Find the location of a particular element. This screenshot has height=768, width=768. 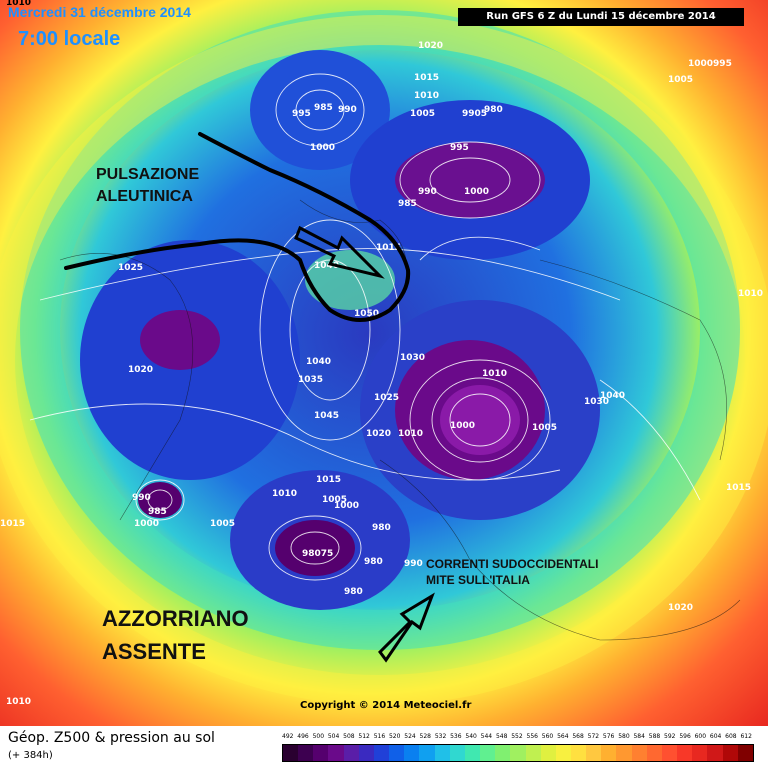

pressure-label: 980 is located at coordinates (493, 110).